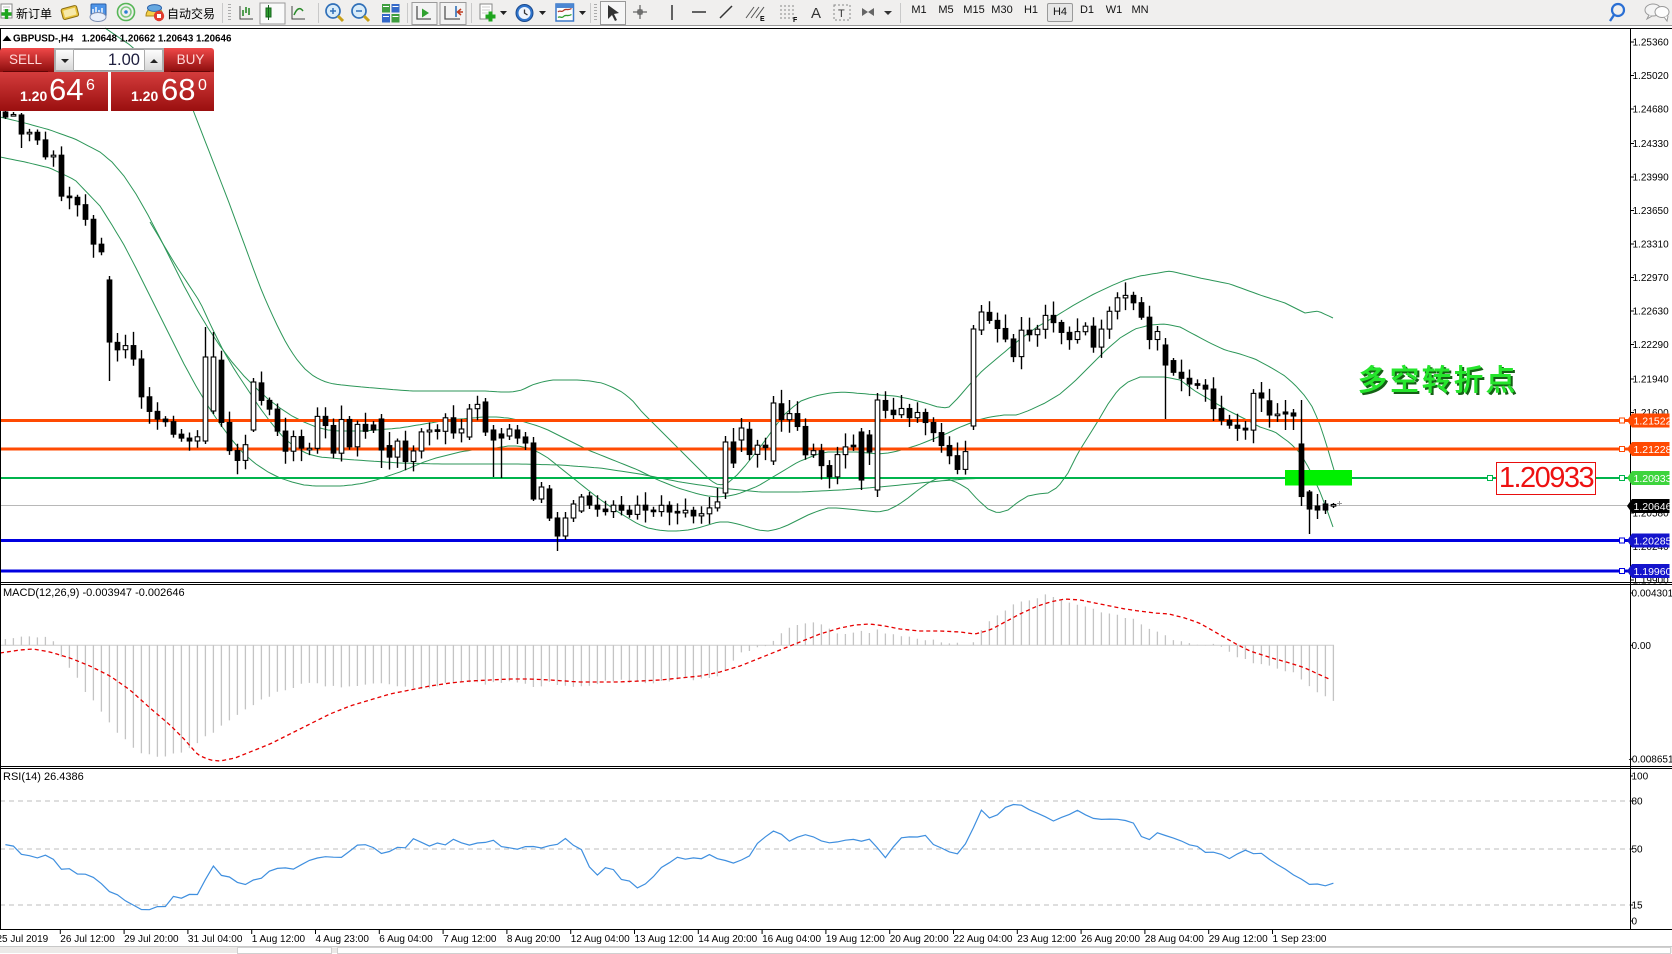 This screenshot has width=1672, height=954. I want to click on svg-text: T, so click(841, 14).